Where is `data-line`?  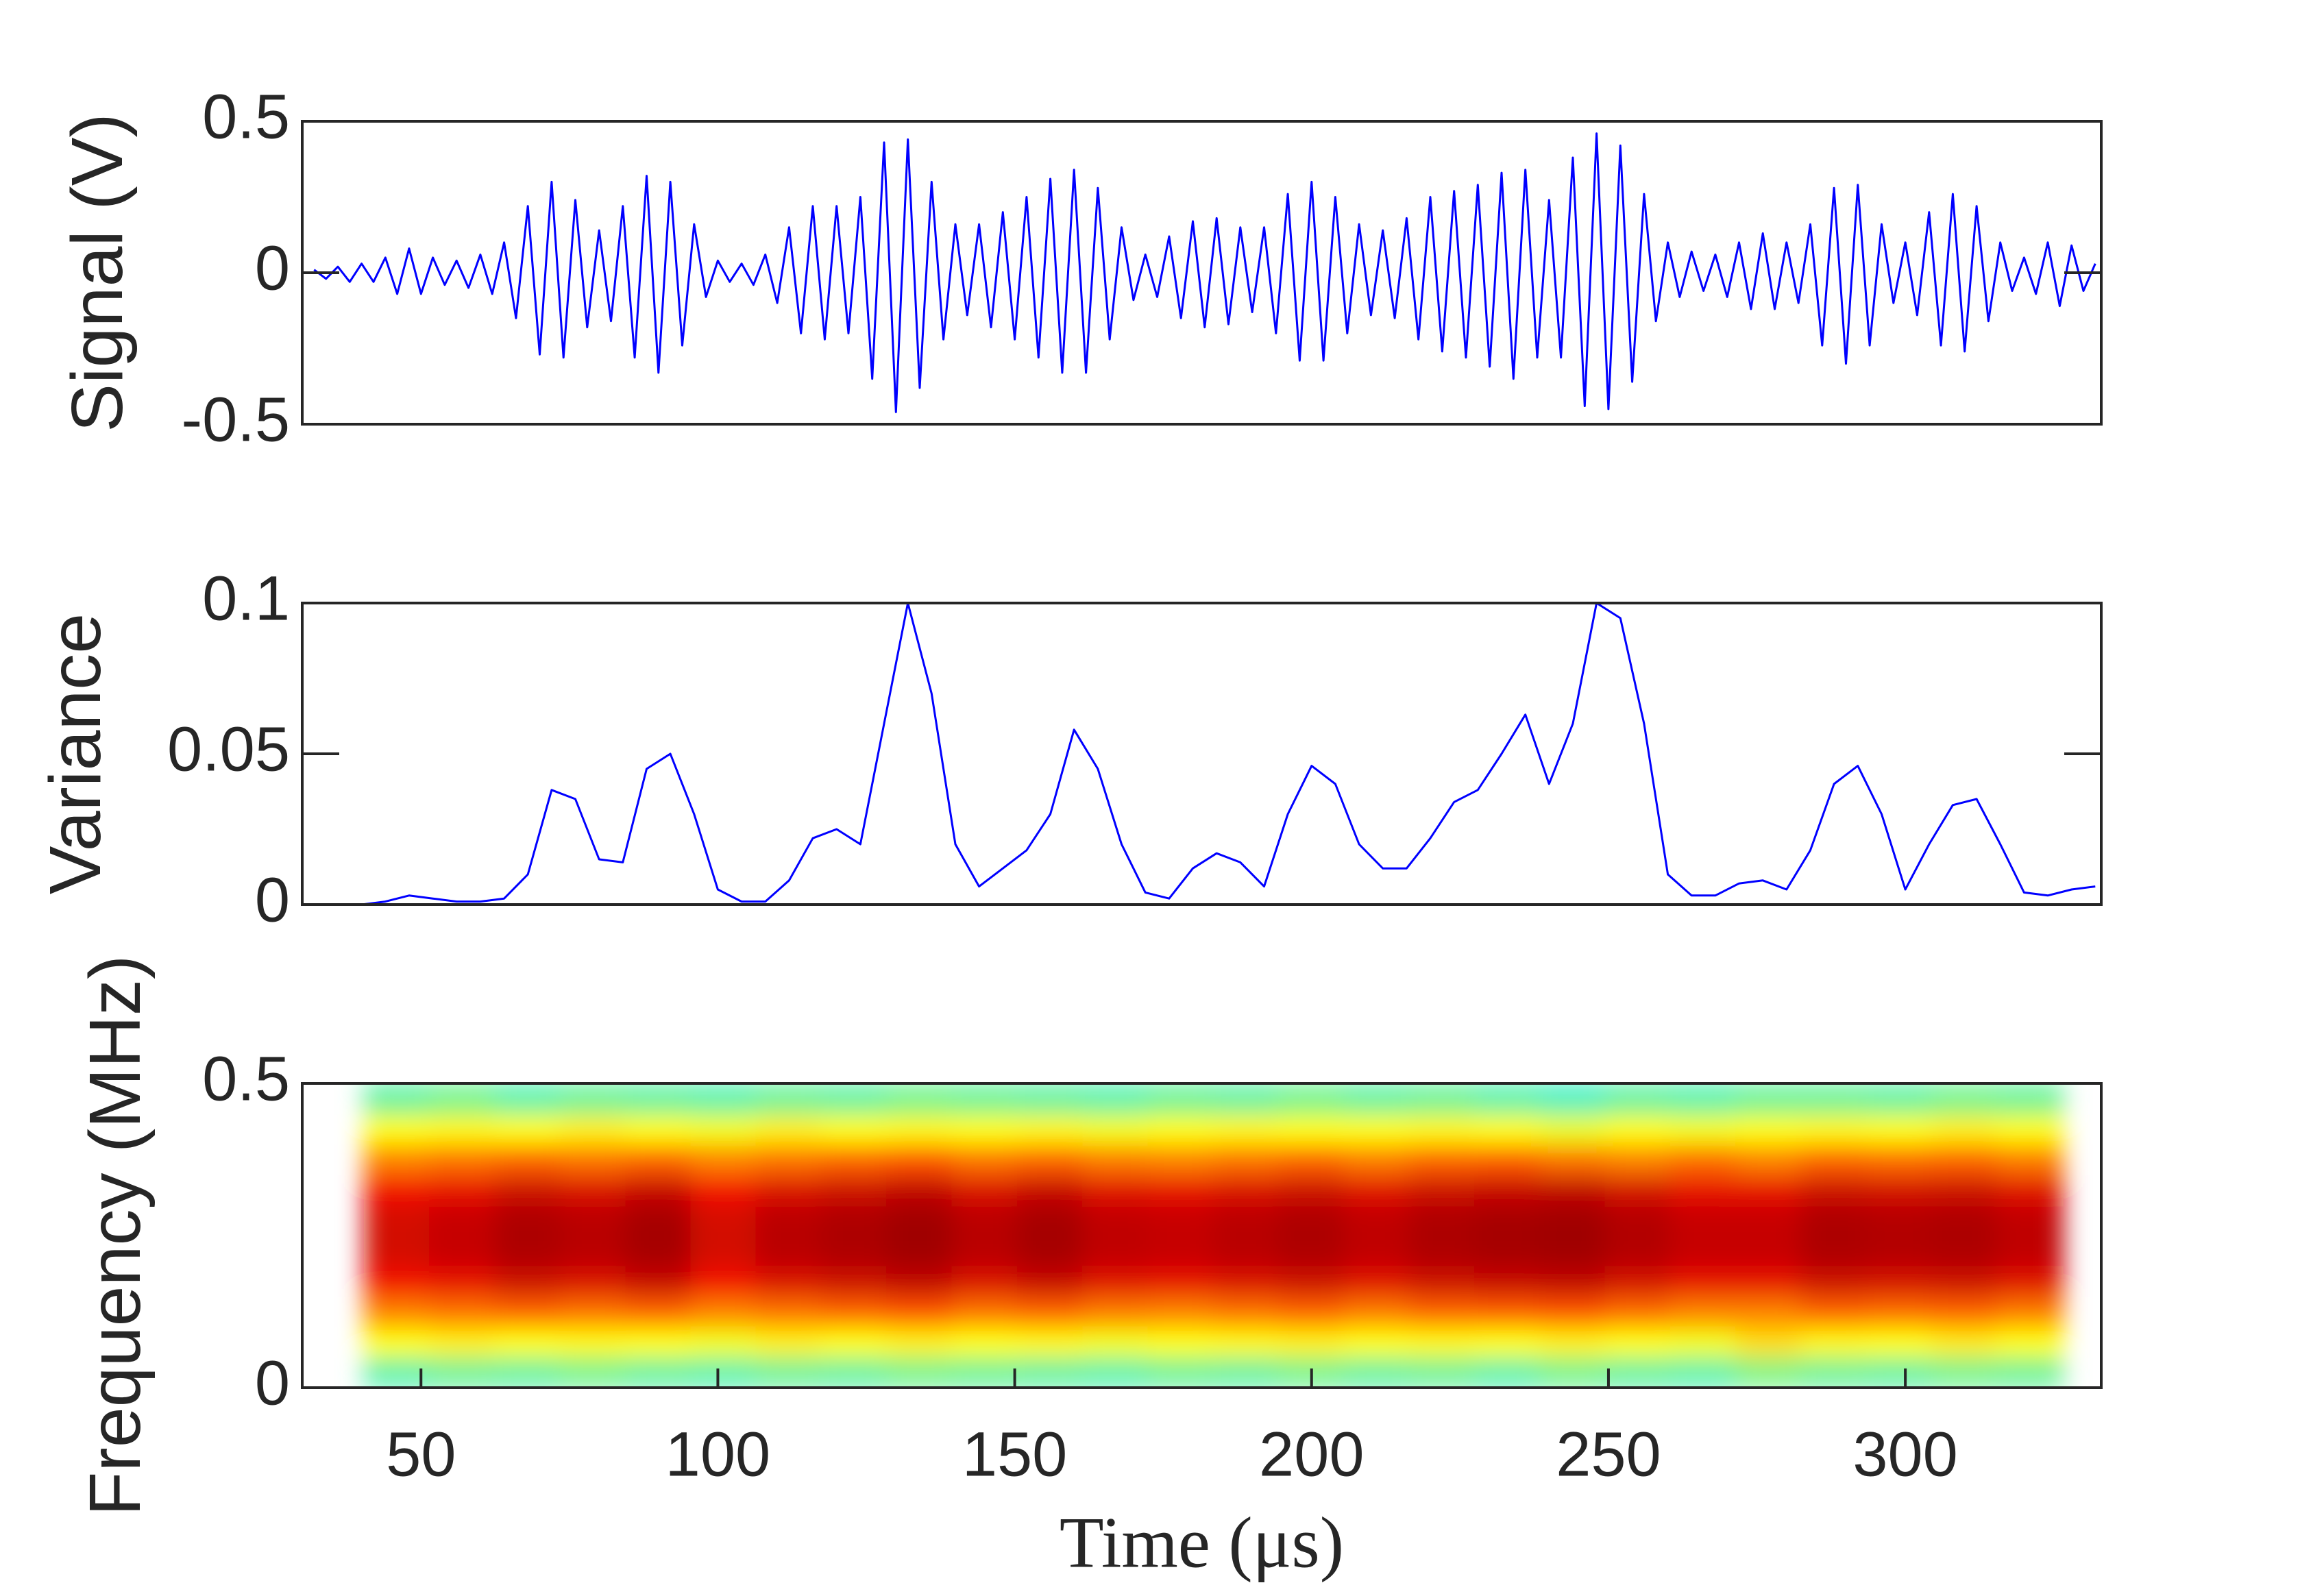
data-line is located at coordinates (1204, 272).